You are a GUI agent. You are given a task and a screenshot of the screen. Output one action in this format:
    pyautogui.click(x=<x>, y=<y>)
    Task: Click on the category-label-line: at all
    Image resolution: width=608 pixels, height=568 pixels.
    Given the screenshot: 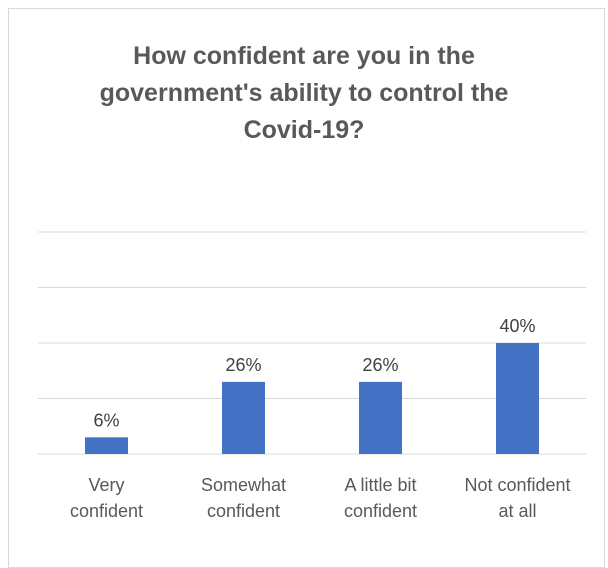 What is the action you would take?
    pyautogui.click(x=517, y=511)
    